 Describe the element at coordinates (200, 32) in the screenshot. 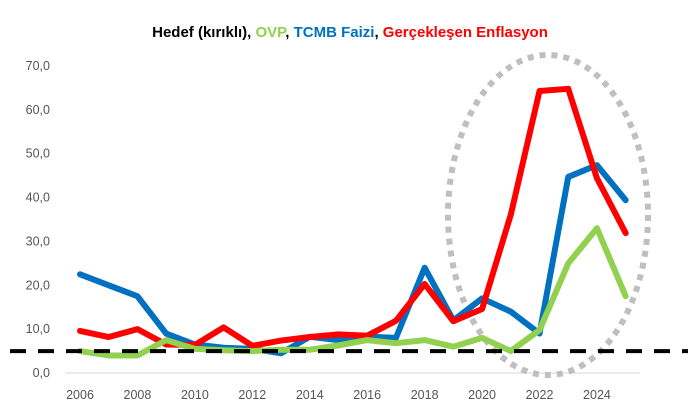

I see `title-part: Hedef (kırıklı)` at that location.